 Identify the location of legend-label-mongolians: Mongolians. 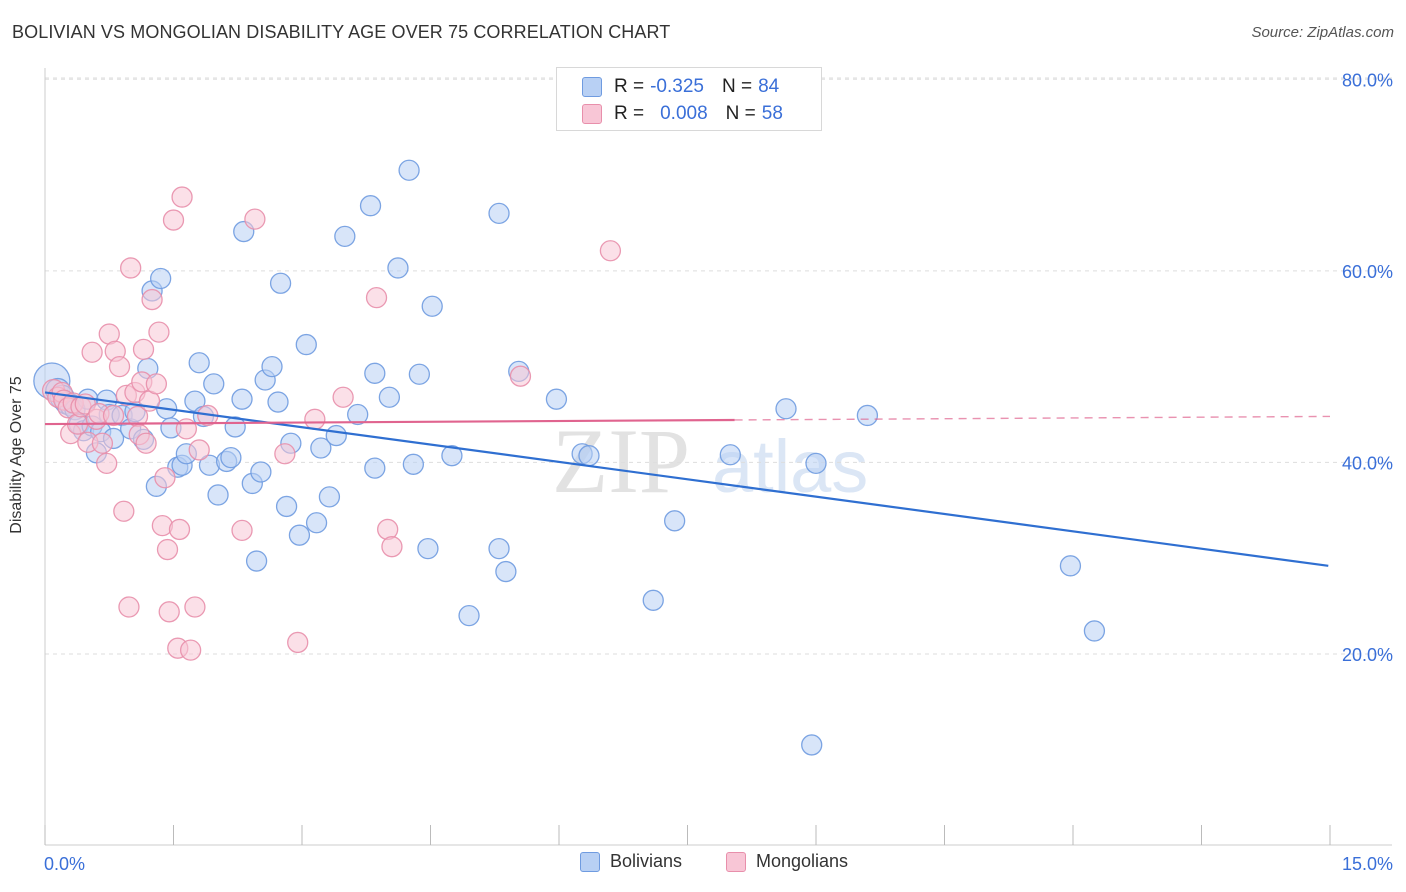
(802, 861).